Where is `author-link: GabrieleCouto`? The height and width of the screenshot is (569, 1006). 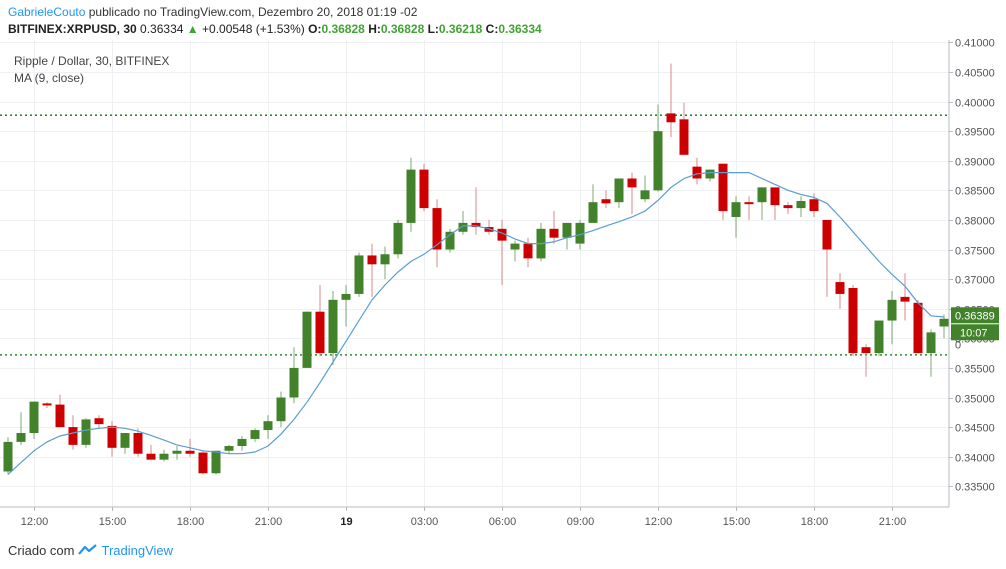 author-link: GabrieleCouto is located at coordinates (47, 12).